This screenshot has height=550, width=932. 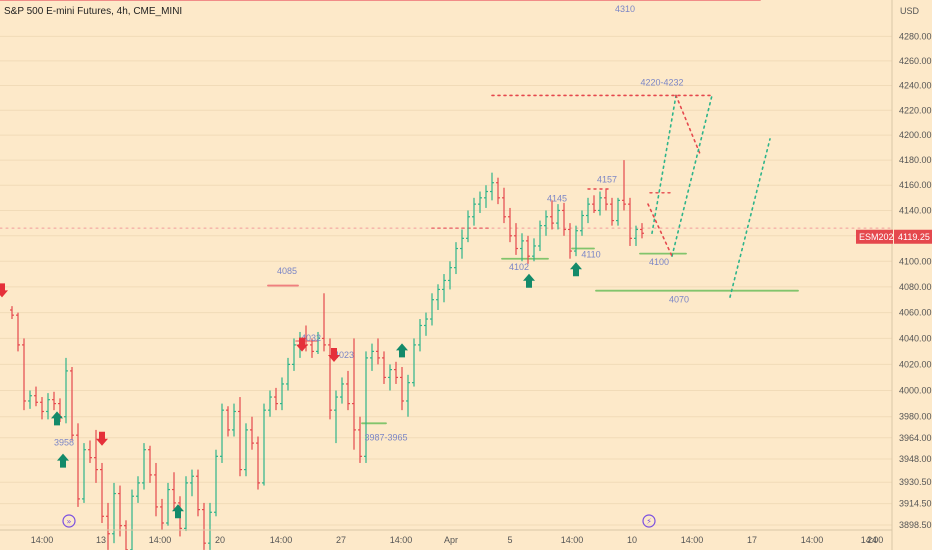 I want to click on x-tick-label: 27, so click(x=341, y=540).